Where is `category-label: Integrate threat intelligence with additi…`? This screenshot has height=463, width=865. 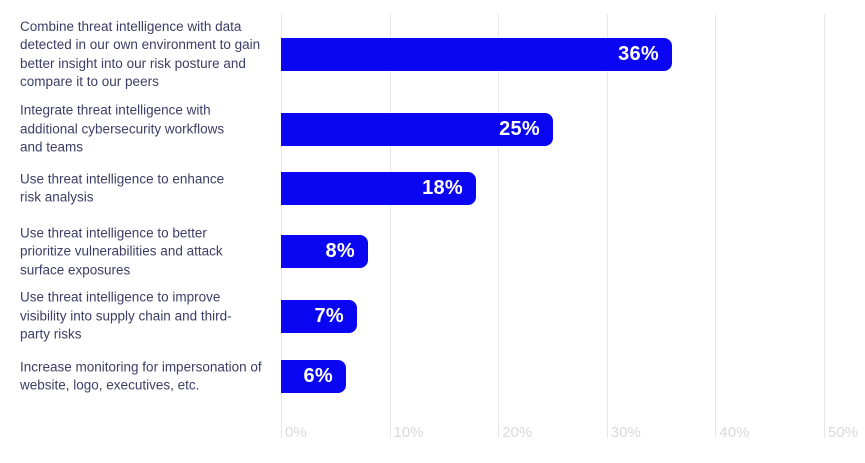 category-label: Integrate threat intelligence with additi… is located at coordinates (147, 129).